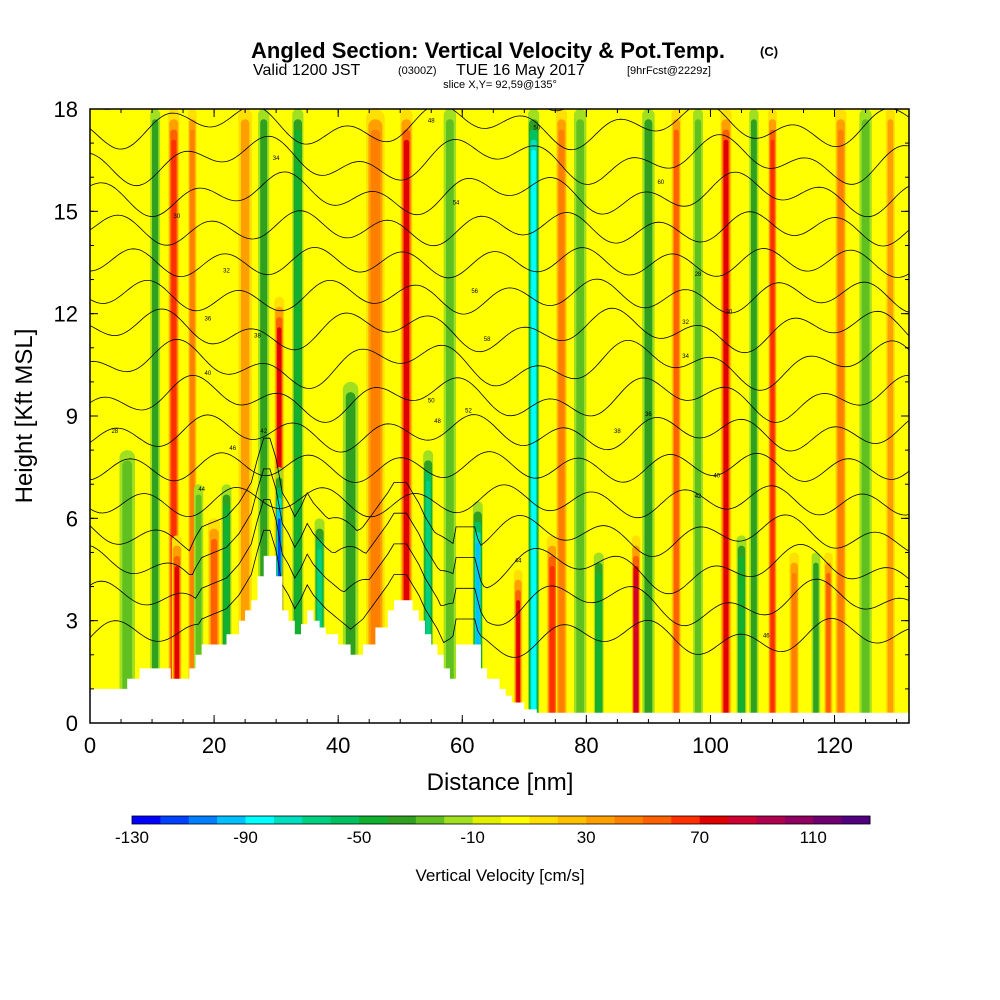  What do you see at coordinates (500, 782) in the screenshot?
I see `x-axis-label: Distance [nm]` at bounding box center [500, 782].